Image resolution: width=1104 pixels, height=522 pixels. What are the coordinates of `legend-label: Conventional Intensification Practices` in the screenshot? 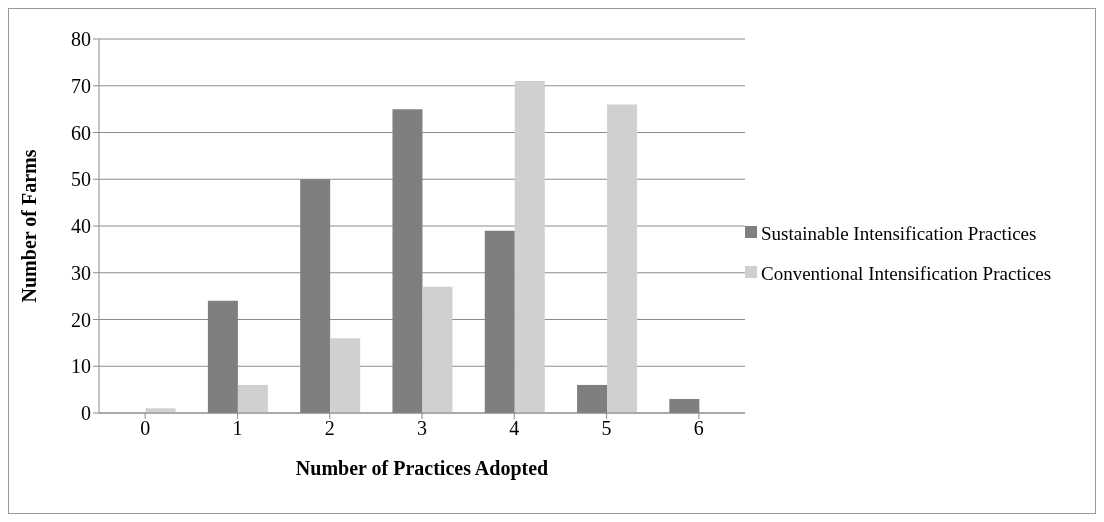 It's located at (906, 274).